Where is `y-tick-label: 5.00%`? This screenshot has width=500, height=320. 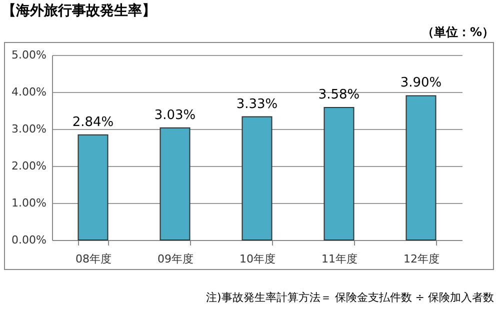
y-tick-label: 5.00% is located at coordinates (29, 55).